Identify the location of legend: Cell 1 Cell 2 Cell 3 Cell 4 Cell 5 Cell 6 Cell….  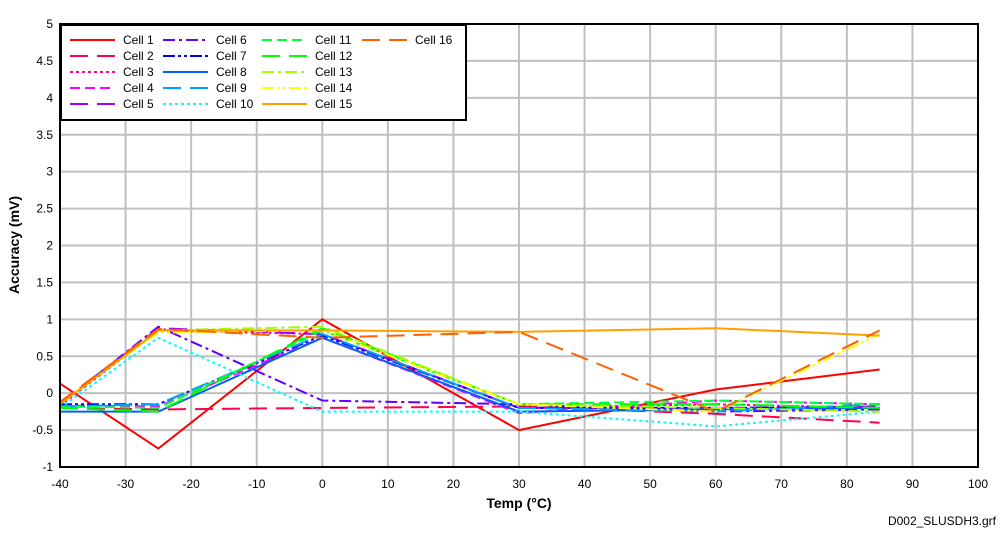
(263, 72).